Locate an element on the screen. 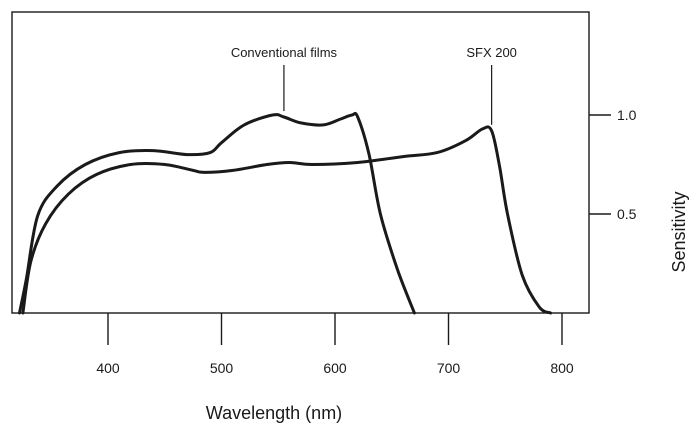 This screenshot has width=699, height=428. x-axis-title: Wavelength (nm) is located at coordinates (274, 413).